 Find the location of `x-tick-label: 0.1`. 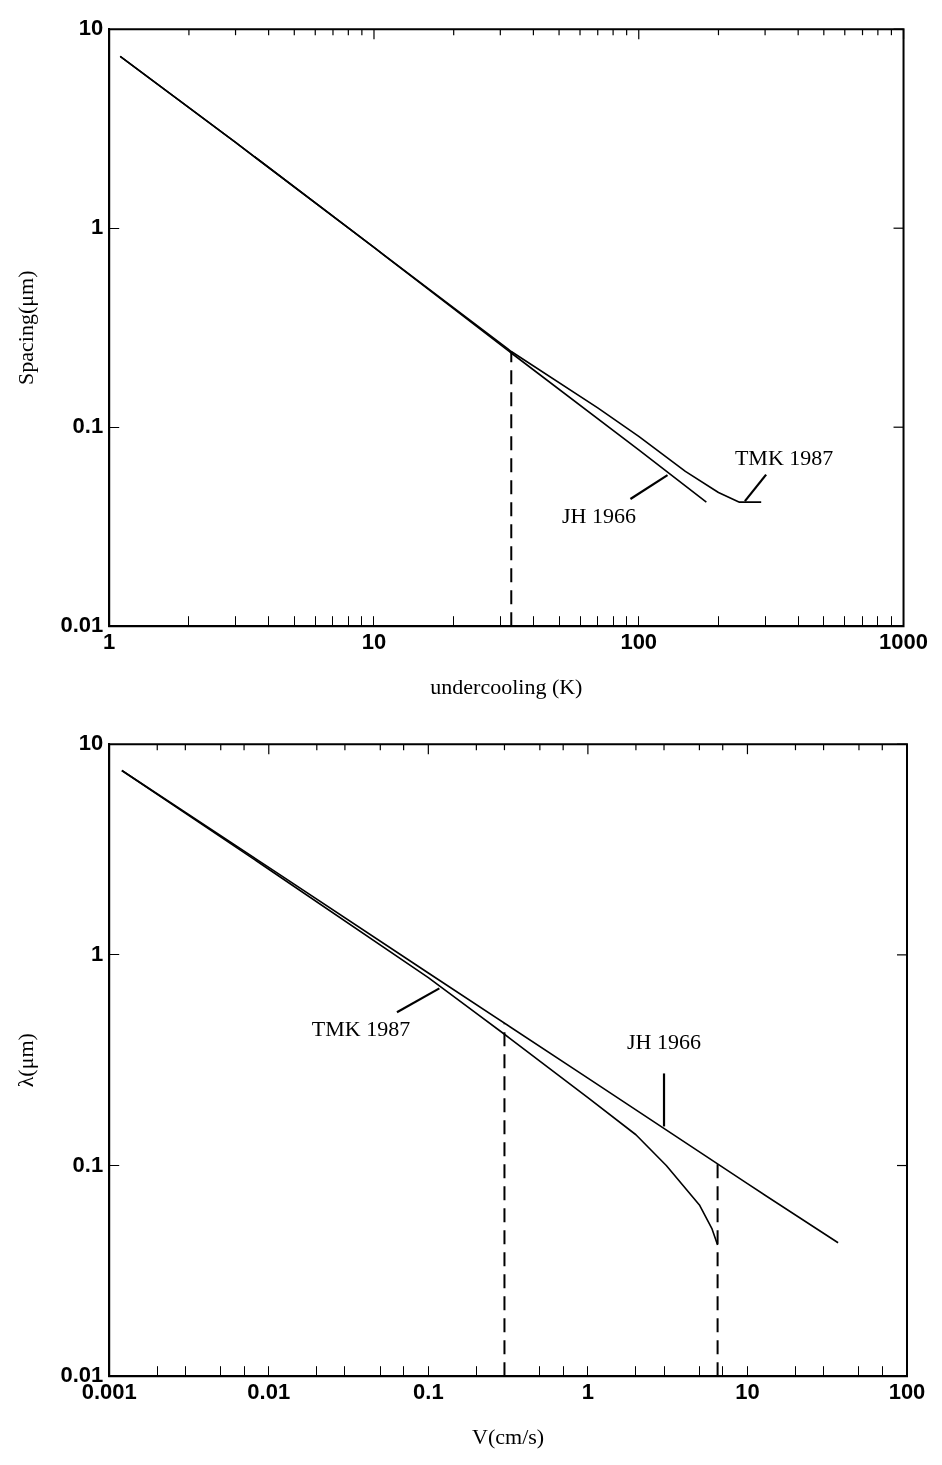

x-tick-label: 0.1 is located at coordinates (428, 1392).